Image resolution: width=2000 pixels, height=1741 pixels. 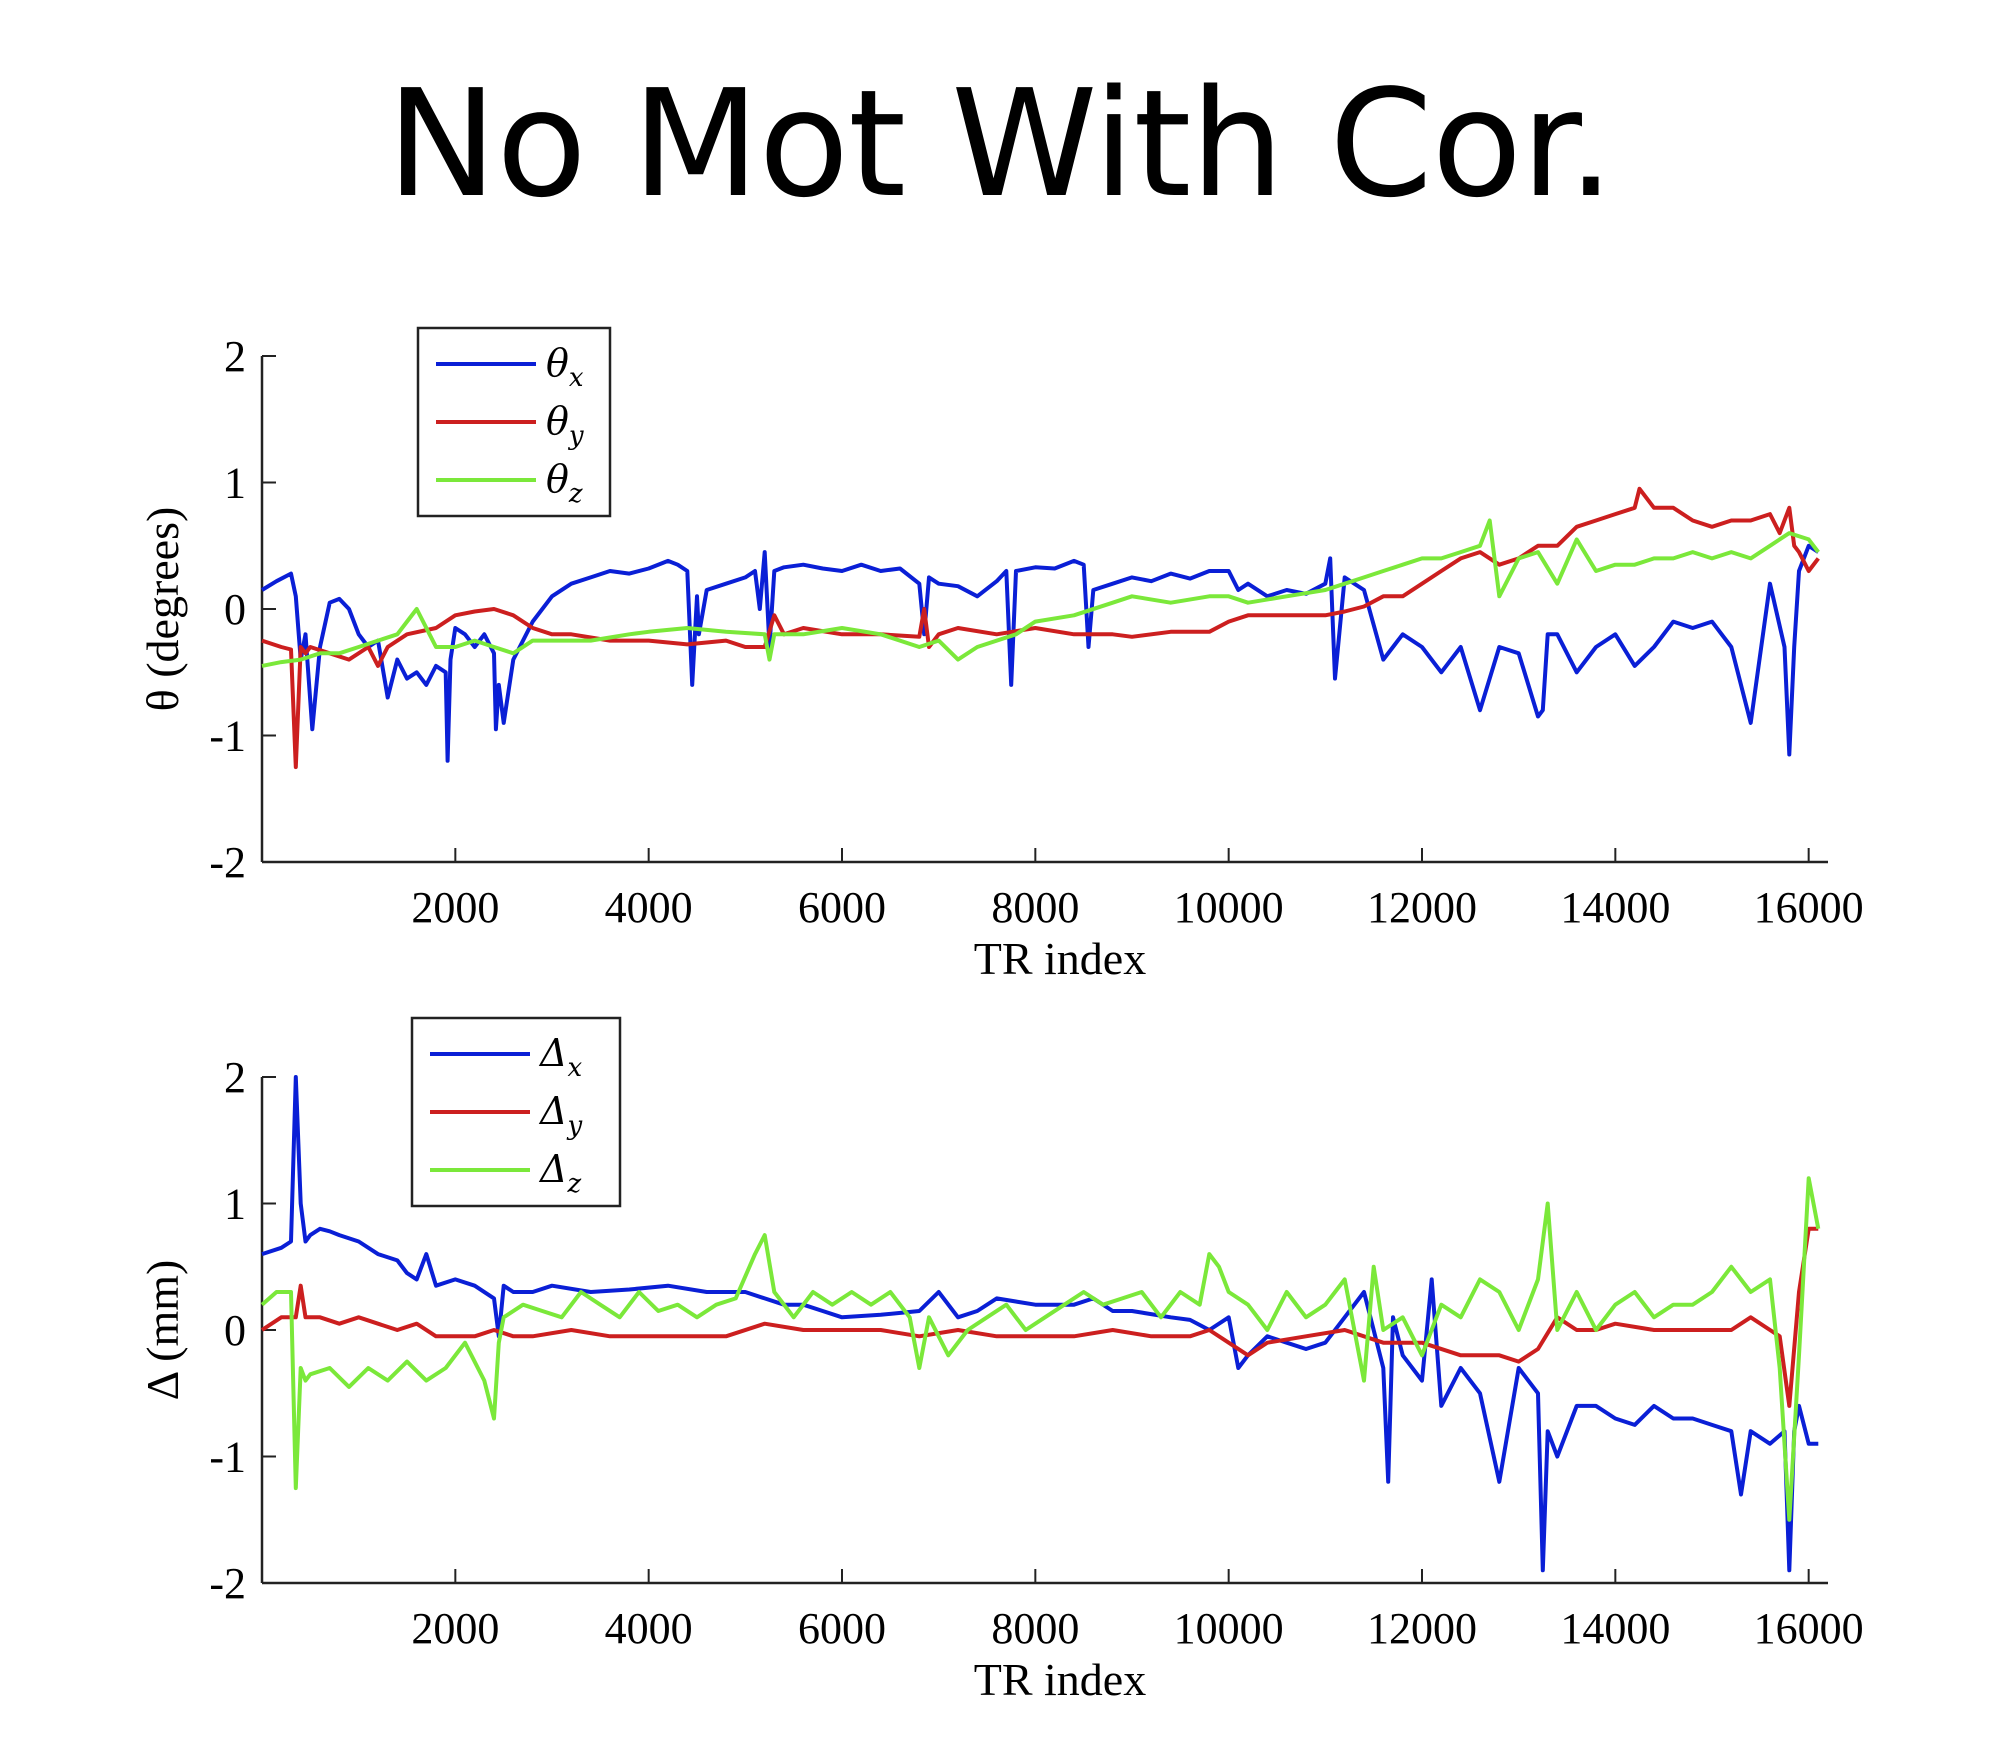 I want to click on legend: Δx Δy Δz, so click(x=516, y=1112).